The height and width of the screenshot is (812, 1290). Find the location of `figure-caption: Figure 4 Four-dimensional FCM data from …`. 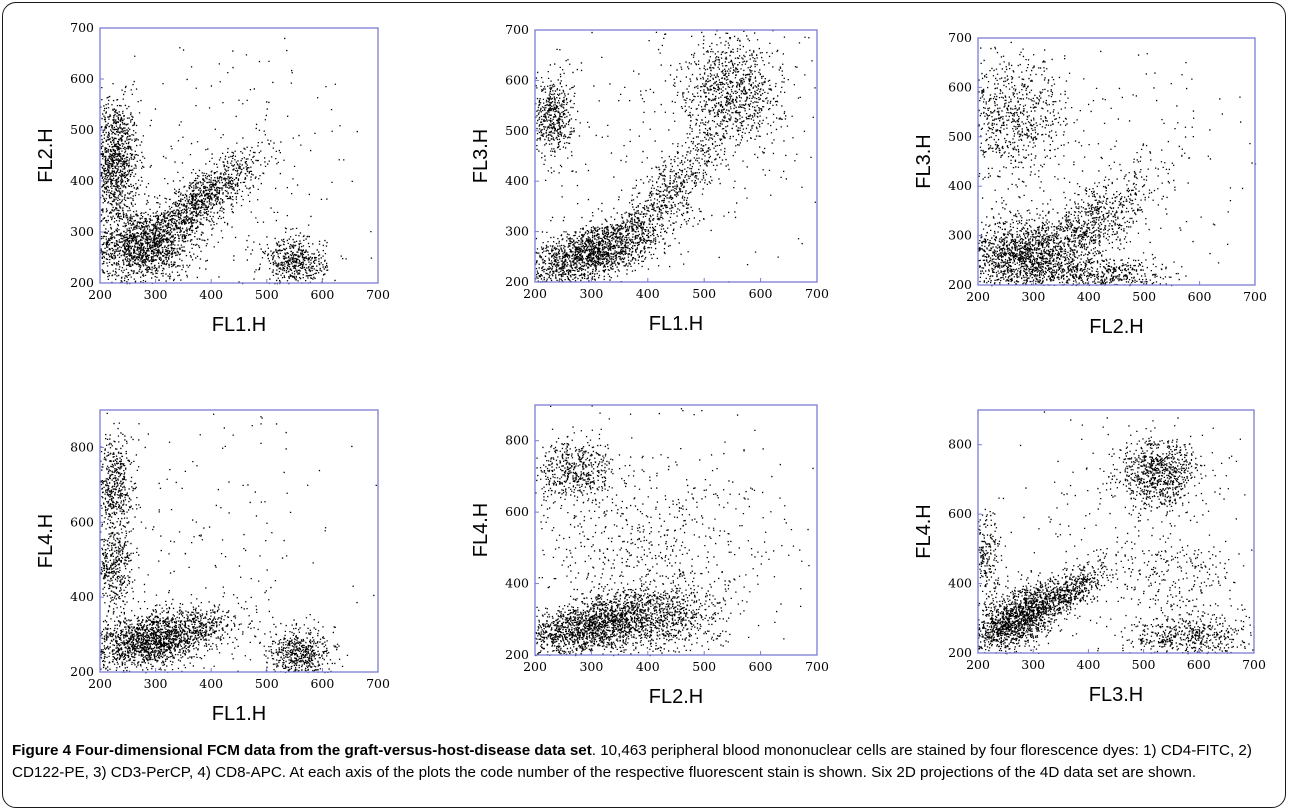

figure-caption: Figure 4 Four-dimensional FCM data from … is located at coordinates (645, 761).